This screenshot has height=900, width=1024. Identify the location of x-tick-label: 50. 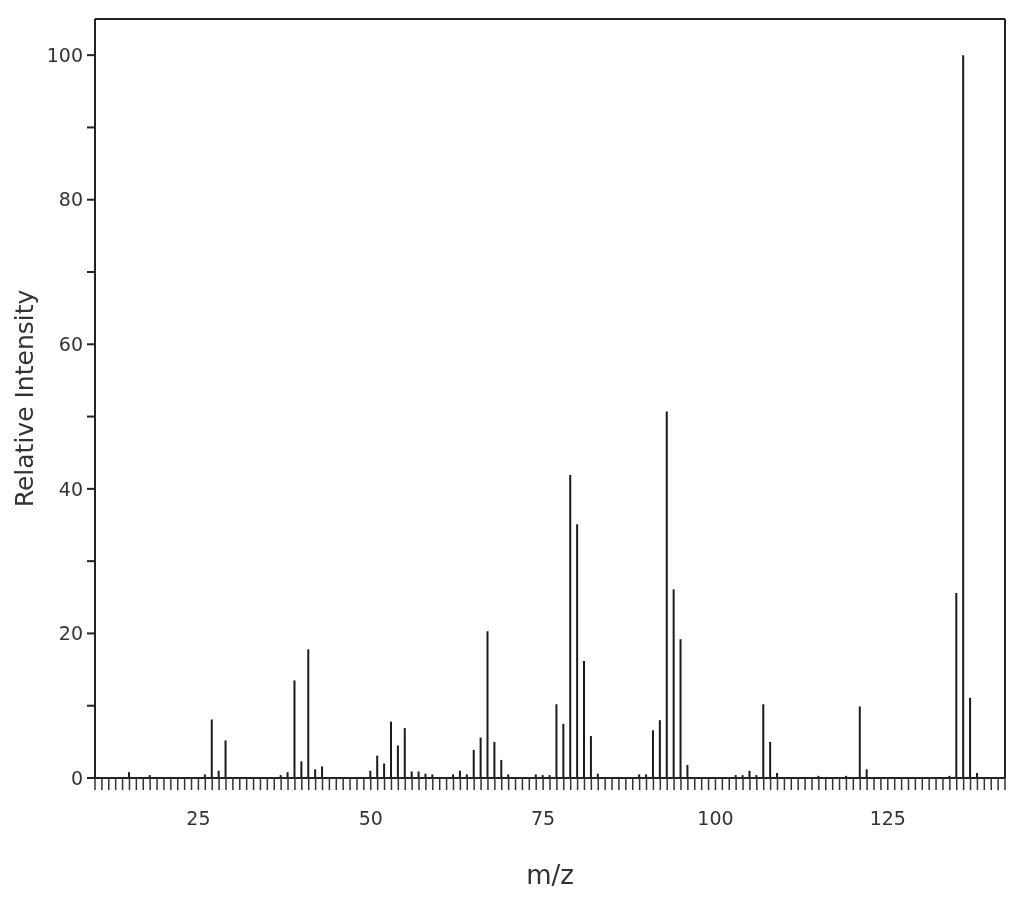
(370, 818).